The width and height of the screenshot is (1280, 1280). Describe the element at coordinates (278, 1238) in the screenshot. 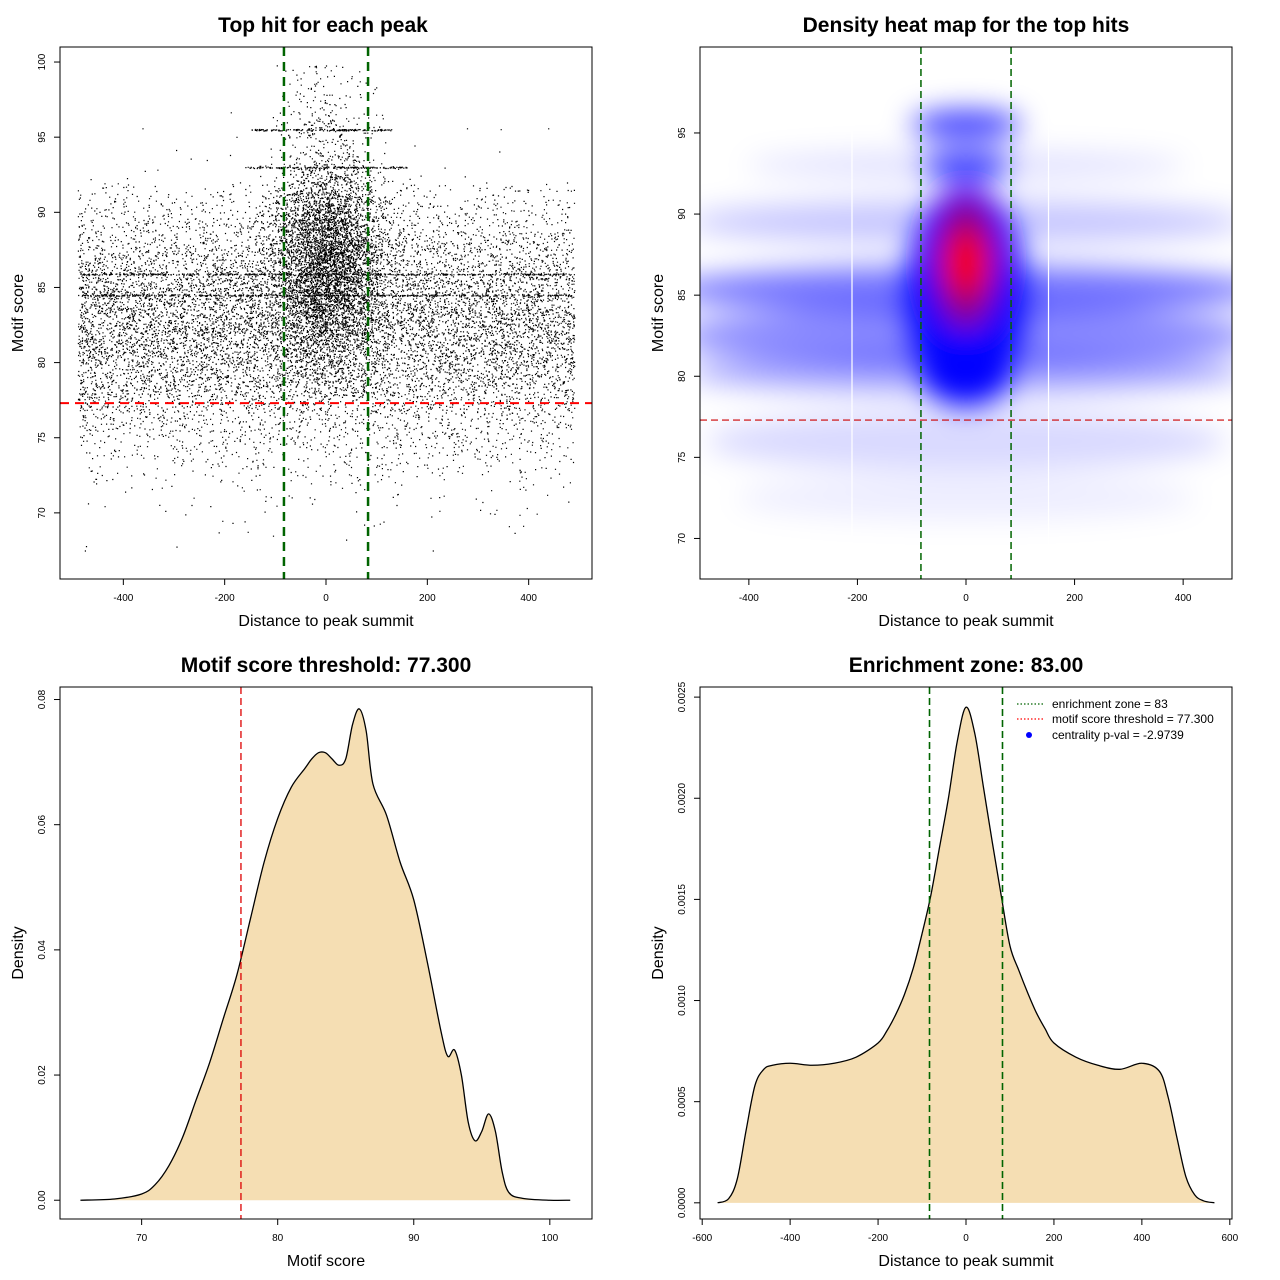

I see `x-tick-label: 80` at that location.